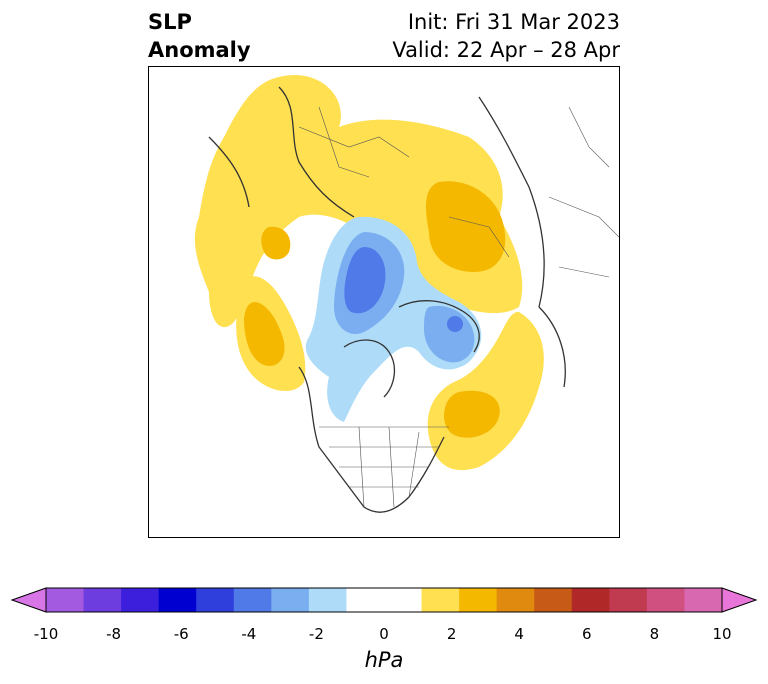  What do you see at coordinates (519, 634) in the screenshot?
I see `colorbar-tick-label: 4` at bounding box center [519, 634].